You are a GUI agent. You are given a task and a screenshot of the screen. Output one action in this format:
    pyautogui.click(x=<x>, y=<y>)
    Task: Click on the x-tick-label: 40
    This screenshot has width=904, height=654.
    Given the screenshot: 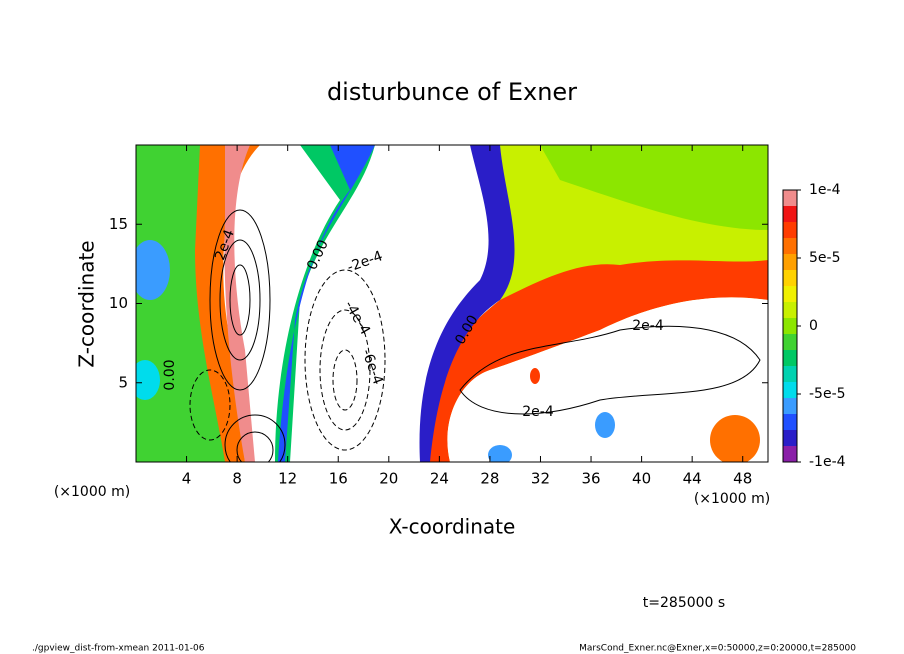 What is the action you would take?
    pyautogui.click(x=641, y=479)
    